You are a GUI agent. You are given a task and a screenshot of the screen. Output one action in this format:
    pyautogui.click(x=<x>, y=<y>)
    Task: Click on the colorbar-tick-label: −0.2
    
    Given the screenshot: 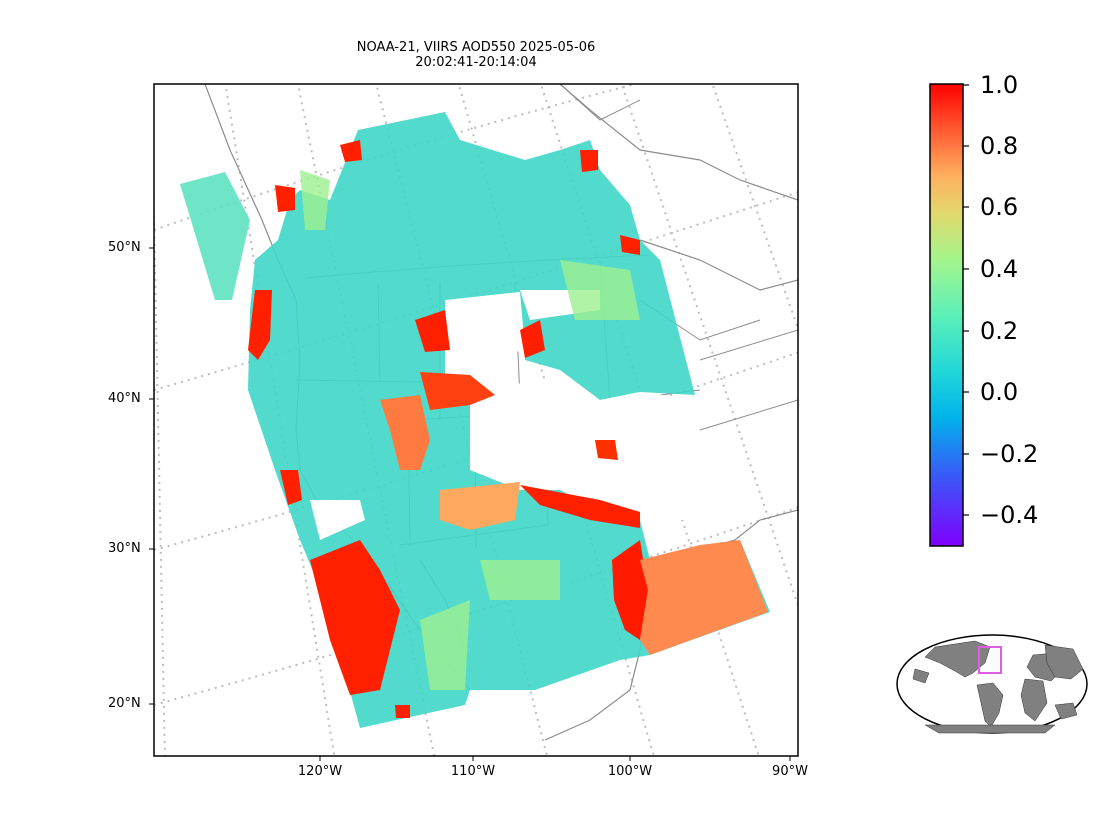 What is the action you would take?
    pyautogui.click(x=1009, y=454)
    